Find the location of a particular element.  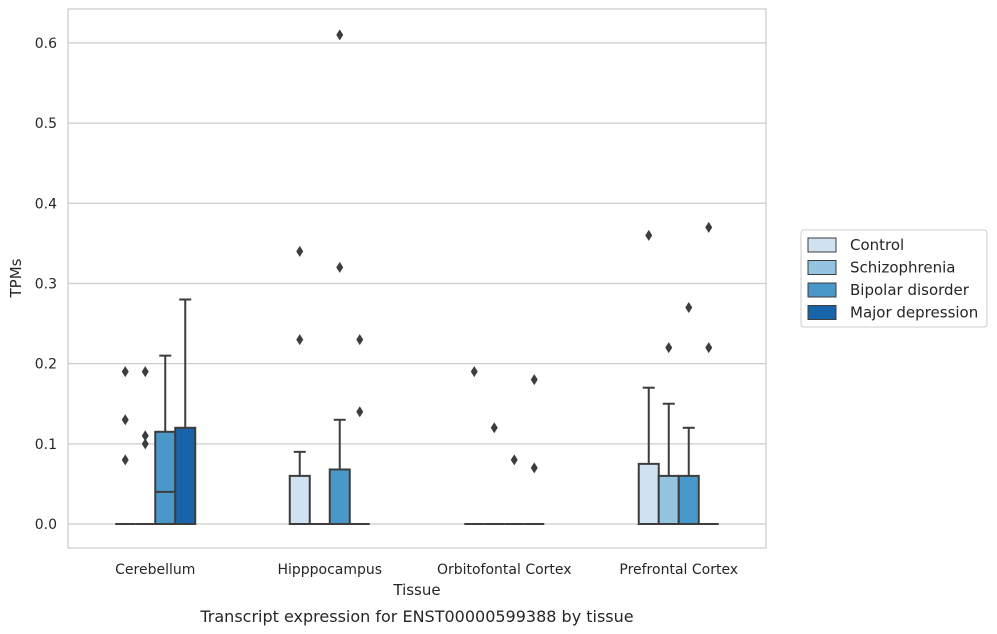

legend-label: Control is located at coordinates (877, 245).